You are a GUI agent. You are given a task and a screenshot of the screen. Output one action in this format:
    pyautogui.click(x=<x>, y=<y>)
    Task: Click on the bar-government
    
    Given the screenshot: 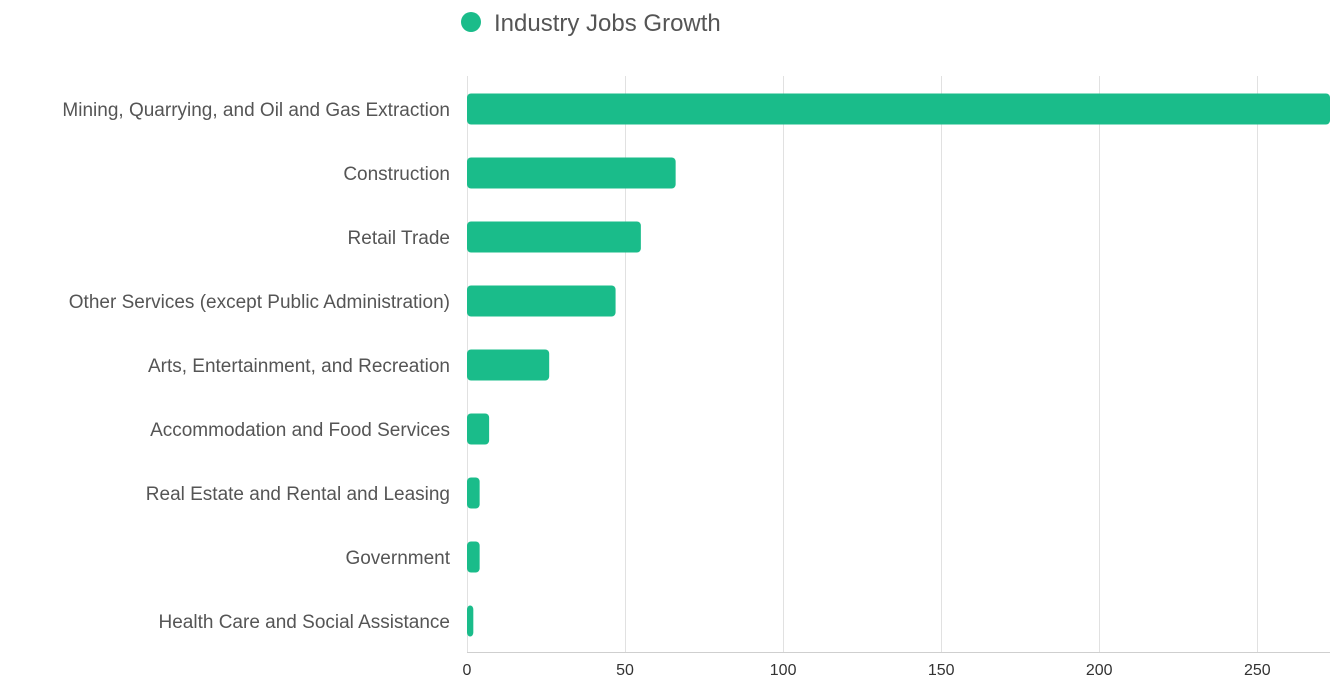 What is the action you would take?
    pyautogui.click(x=473, y=557)
    